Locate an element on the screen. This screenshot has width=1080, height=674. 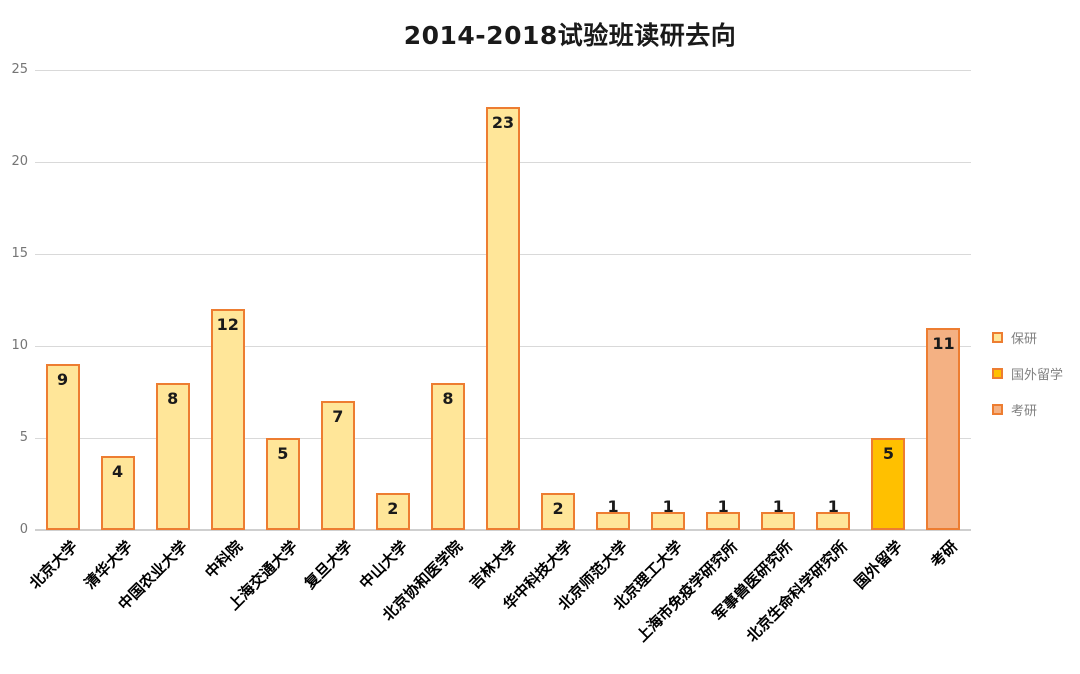
bar-中国农业大学 is located at coordinates (172, 456).